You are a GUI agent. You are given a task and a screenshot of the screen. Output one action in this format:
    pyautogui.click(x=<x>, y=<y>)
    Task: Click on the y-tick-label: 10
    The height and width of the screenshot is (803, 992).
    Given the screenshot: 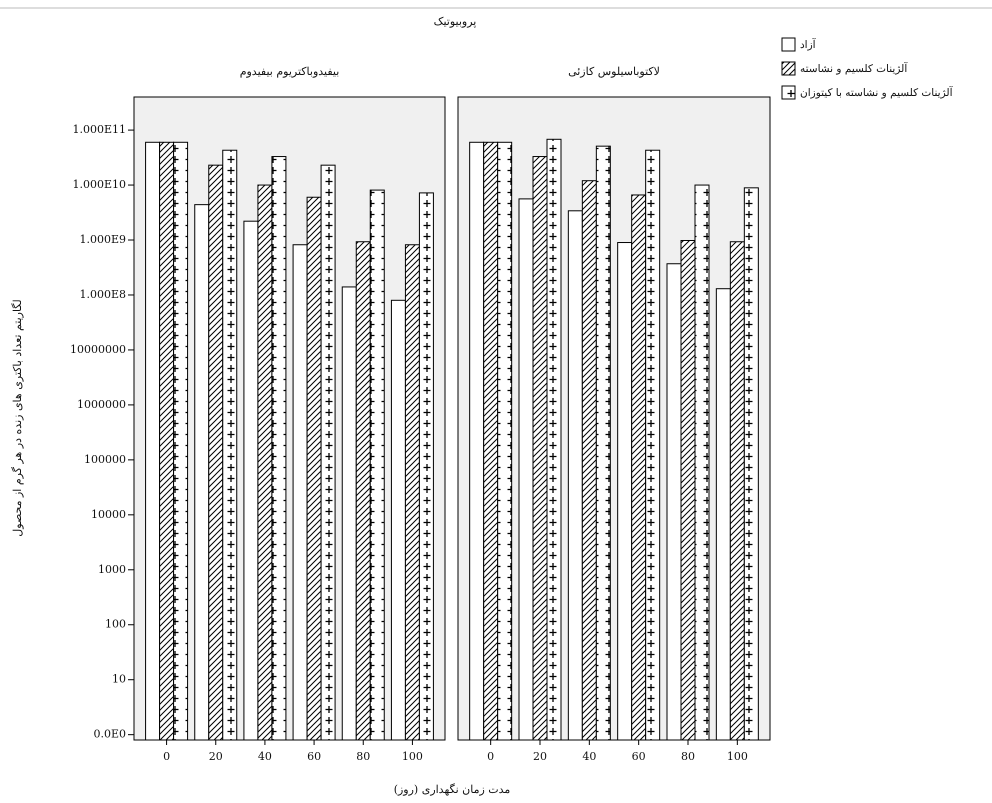 What is the action you would take?
    pyautogui.click(x=119, y=679)
    